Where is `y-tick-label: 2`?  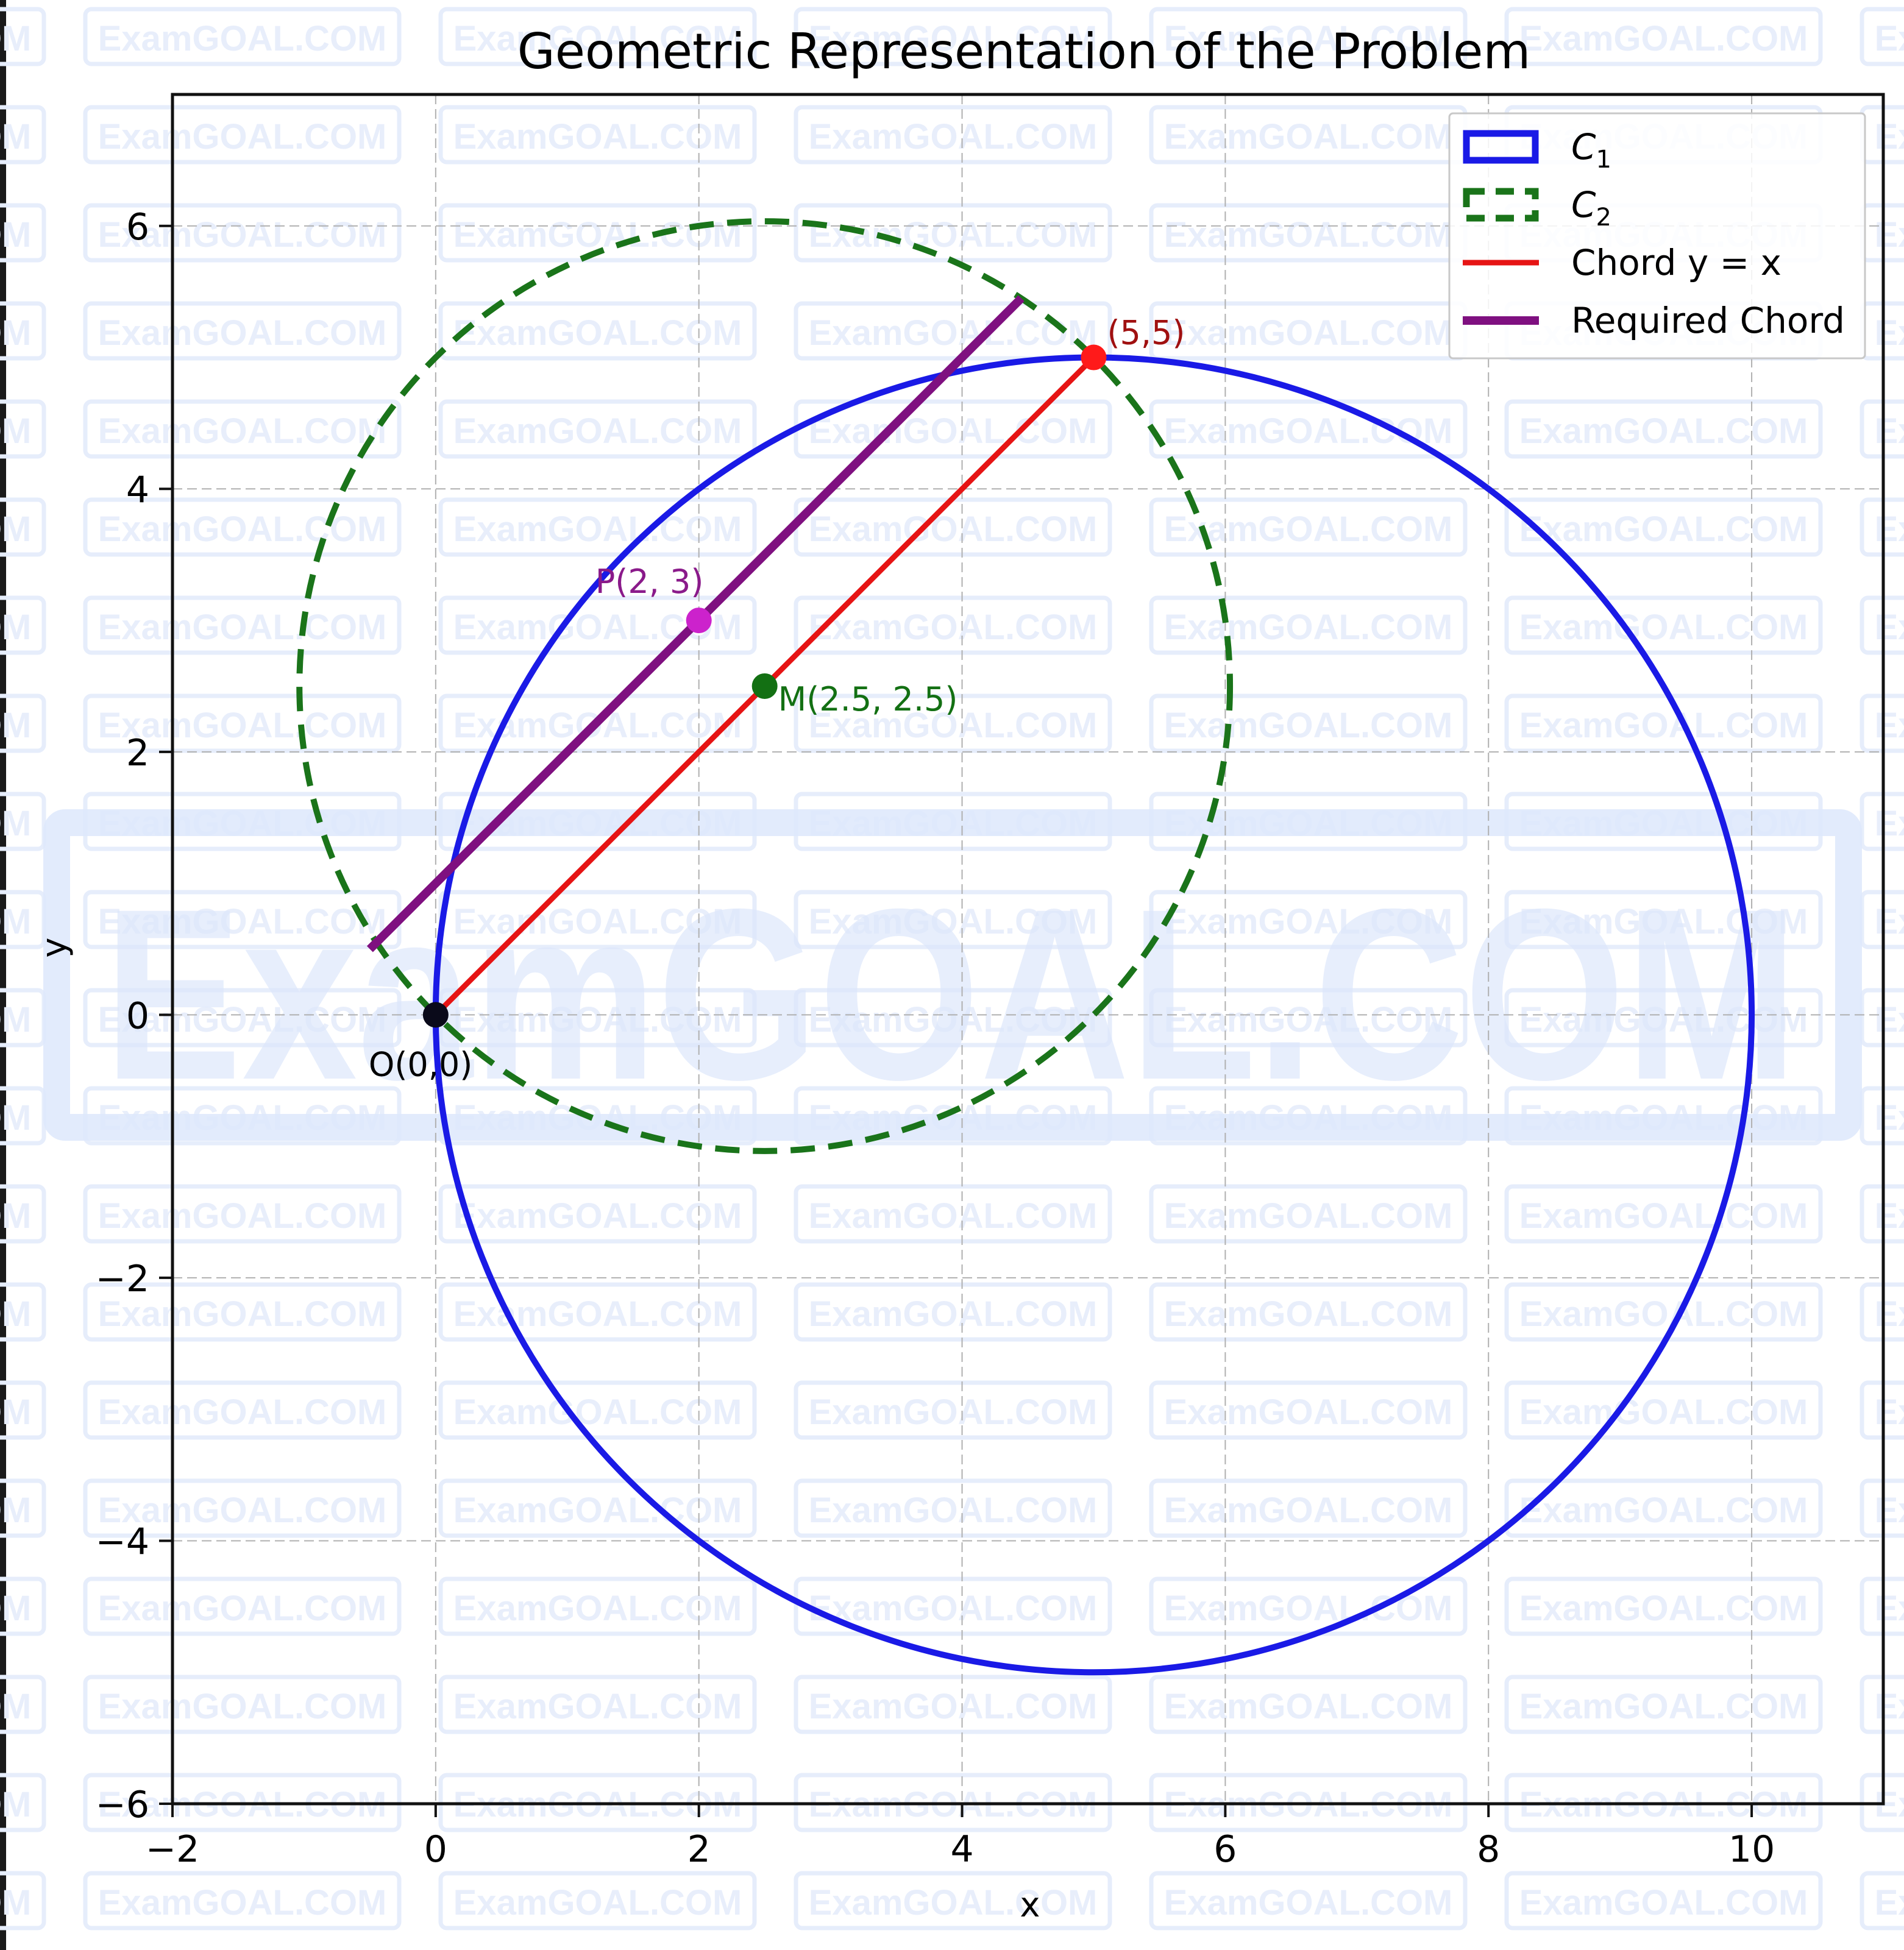
y-tick-label: 2 is located at coordinates (137, 753).